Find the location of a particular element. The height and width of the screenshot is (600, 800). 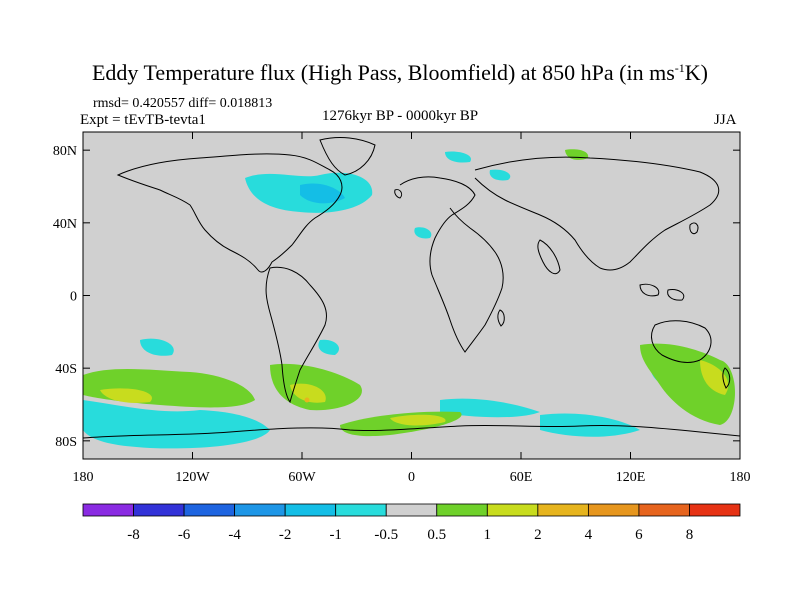

anomaly-region-southern-ocean-atlantic is located at coordinates (490, 408).